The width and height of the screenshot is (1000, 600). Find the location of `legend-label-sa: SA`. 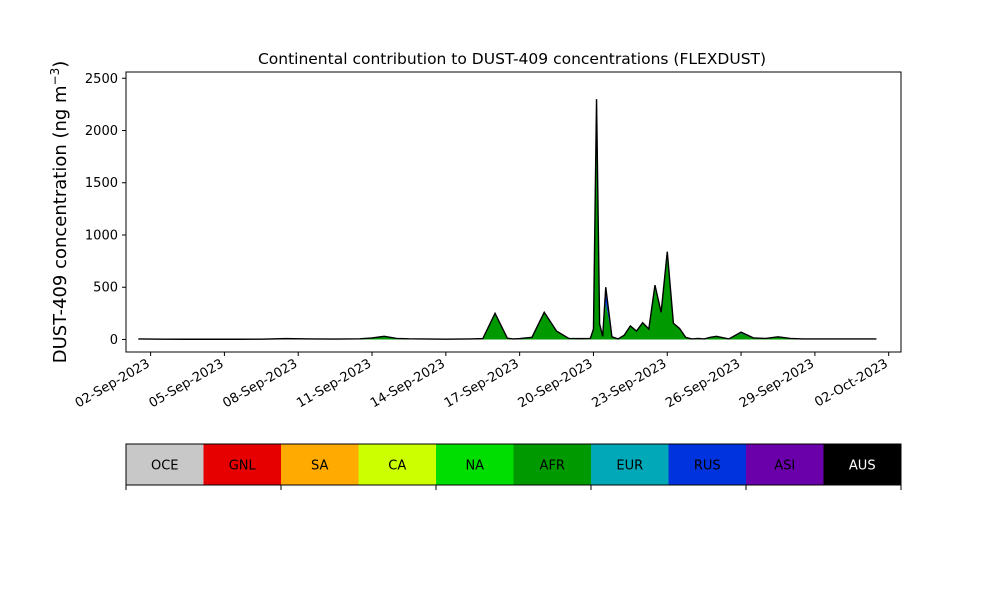

legend-label-sa: SA is located at coordinates (319, 466).